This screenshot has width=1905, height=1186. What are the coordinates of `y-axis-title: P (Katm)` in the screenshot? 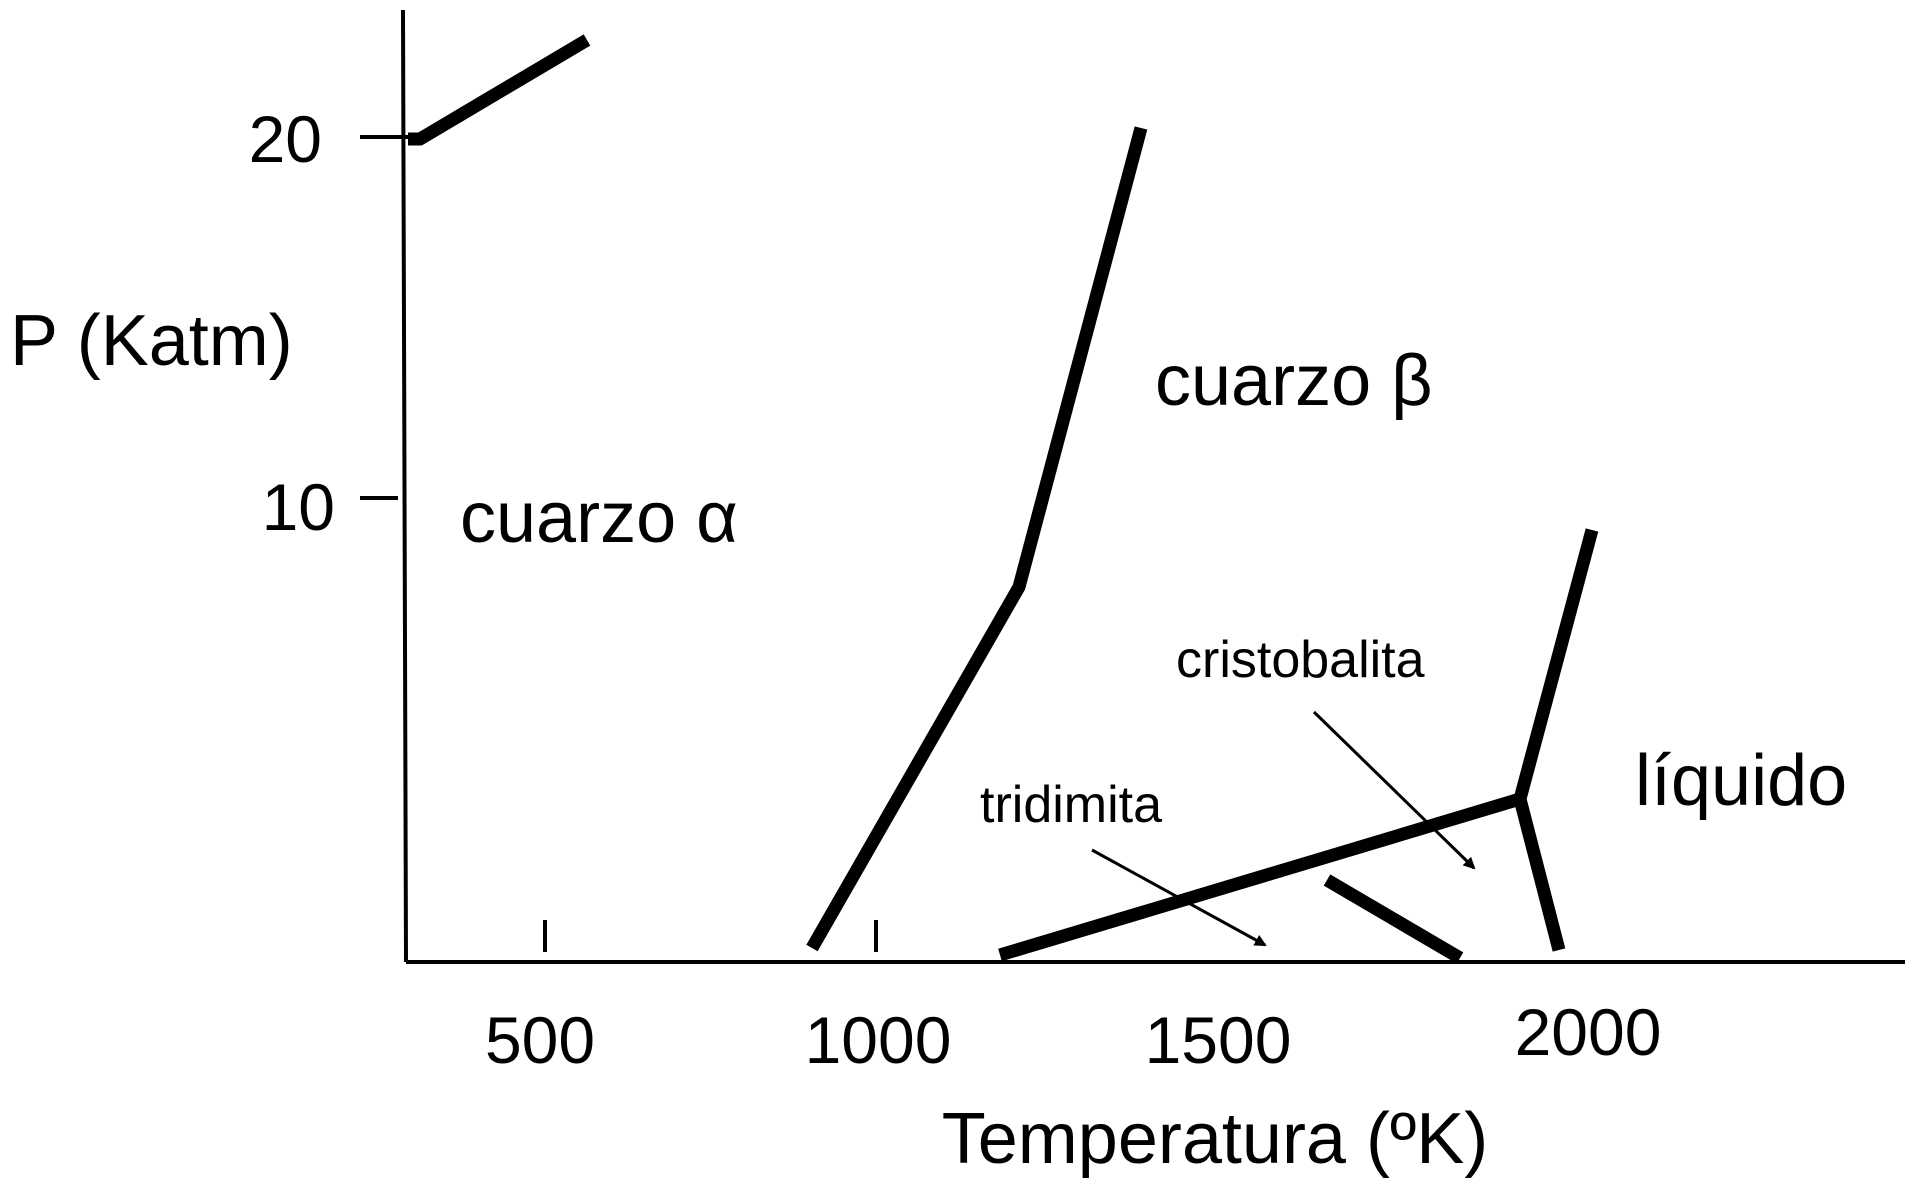 It's located at (151, 341).